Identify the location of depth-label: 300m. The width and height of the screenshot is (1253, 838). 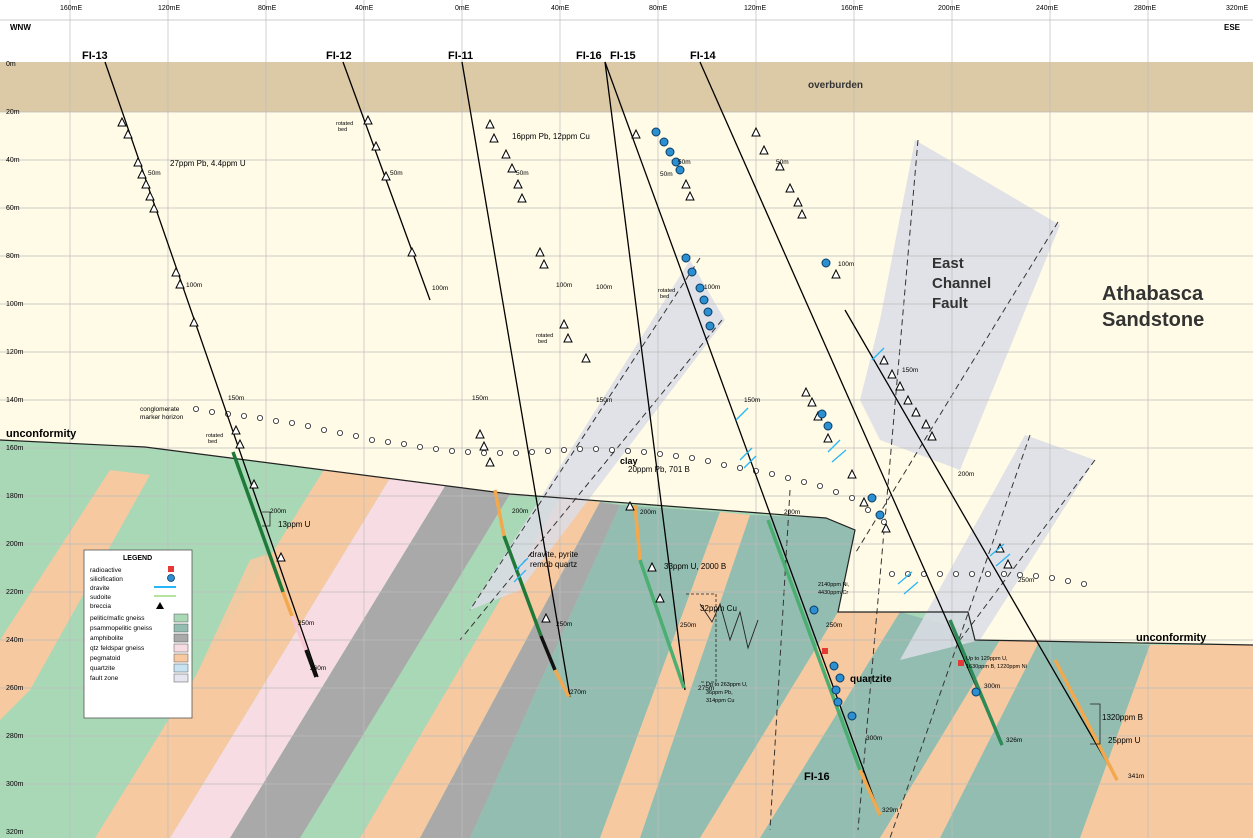
(874, 738).